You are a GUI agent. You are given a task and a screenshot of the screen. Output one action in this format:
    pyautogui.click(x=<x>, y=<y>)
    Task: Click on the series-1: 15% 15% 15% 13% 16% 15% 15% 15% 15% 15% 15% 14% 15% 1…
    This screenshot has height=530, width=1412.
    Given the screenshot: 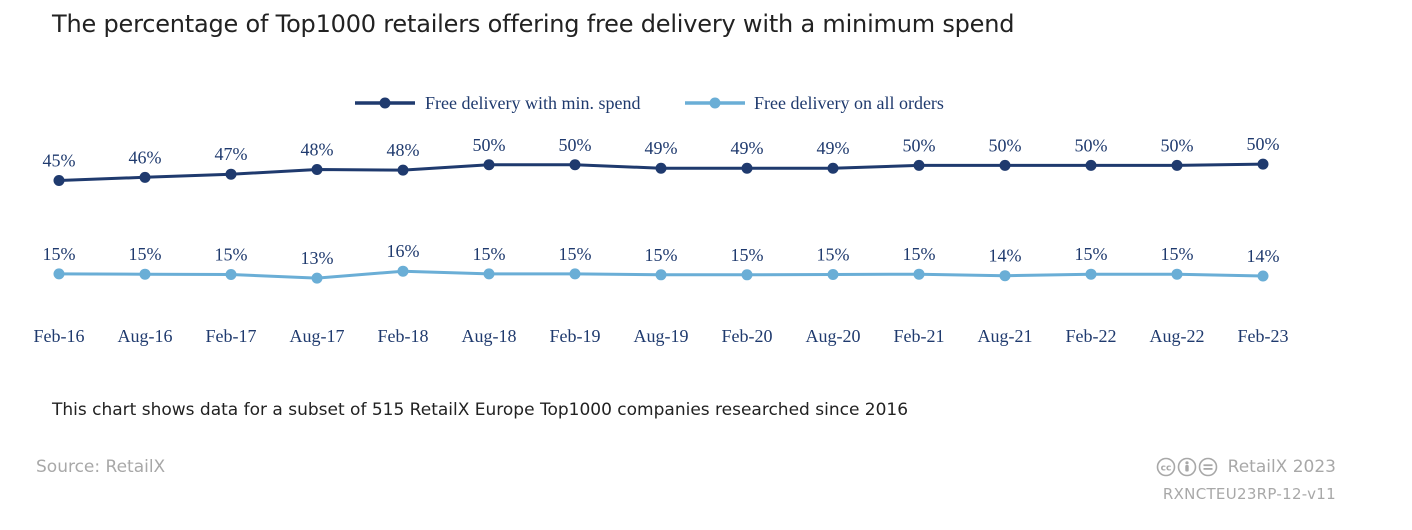 What is the action you would take?
    pyautogui.click(x=661, y=262)
    